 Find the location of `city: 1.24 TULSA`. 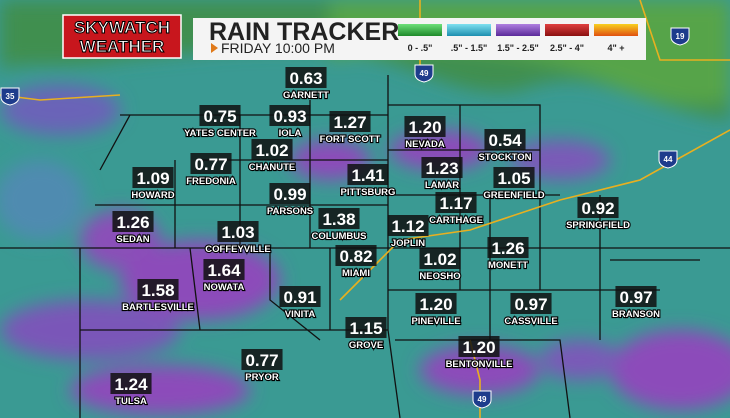

city: 1.24 TULSA is located at coordinates (131, 390).